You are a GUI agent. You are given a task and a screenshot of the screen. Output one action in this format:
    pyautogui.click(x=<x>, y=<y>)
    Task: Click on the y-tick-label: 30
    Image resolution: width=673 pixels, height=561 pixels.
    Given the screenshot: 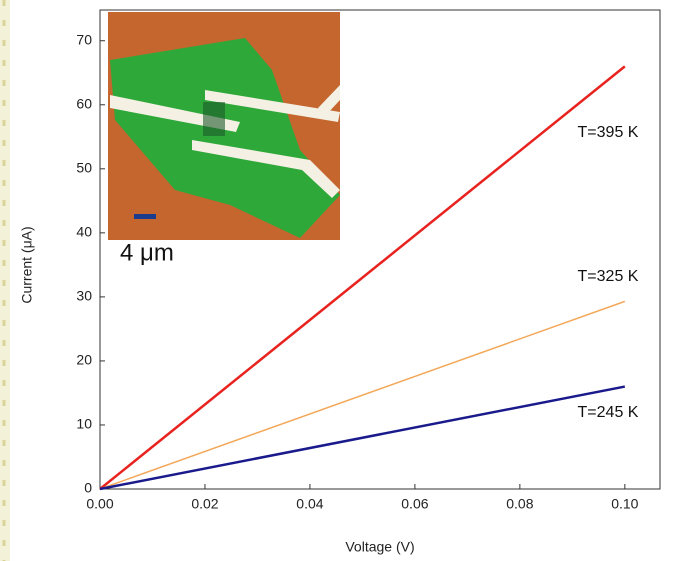 What is the action you would take?
    pyautogui.click(x=84, y=296)
    